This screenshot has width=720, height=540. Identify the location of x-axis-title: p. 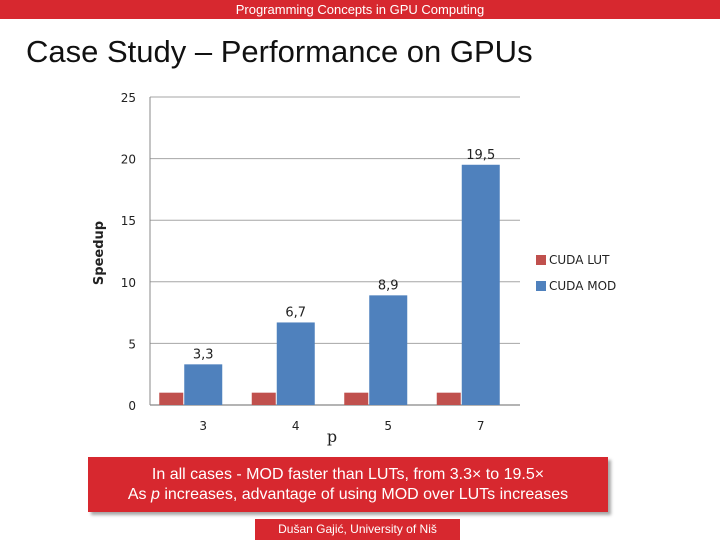
(332, 436).